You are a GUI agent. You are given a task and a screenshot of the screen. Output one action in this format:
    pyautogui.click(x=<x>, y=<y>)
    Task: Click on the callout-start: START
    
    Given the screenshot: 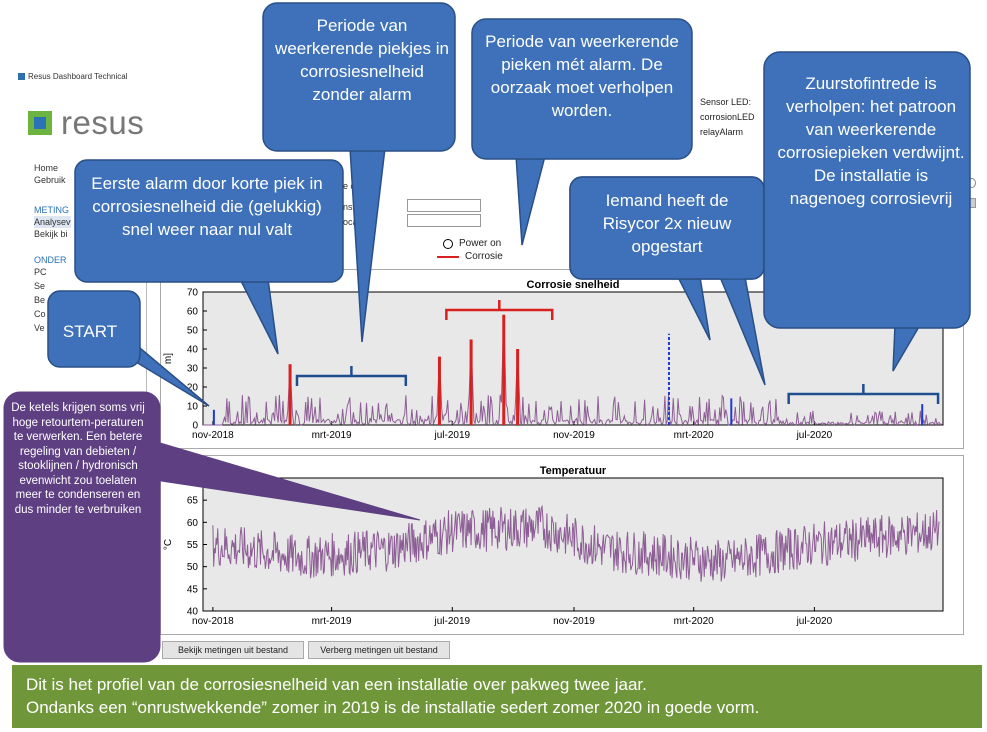 What is the action you would take?
    pyautogui.click(x=90, y=331)
    